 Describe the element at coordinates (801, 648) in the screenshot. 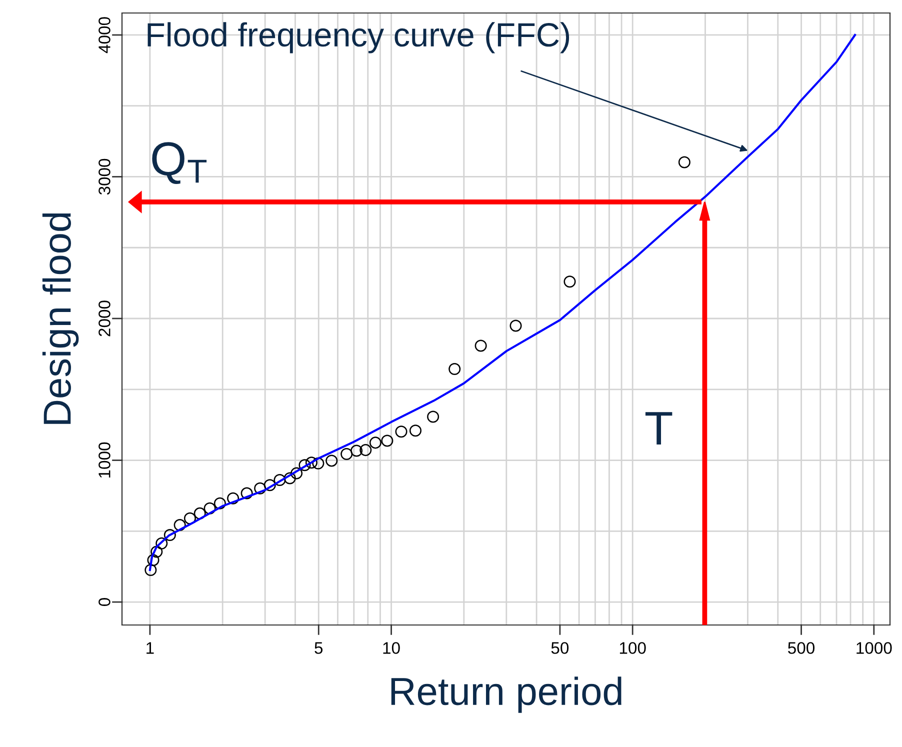

I see `x-tick-label: 500` at that location.